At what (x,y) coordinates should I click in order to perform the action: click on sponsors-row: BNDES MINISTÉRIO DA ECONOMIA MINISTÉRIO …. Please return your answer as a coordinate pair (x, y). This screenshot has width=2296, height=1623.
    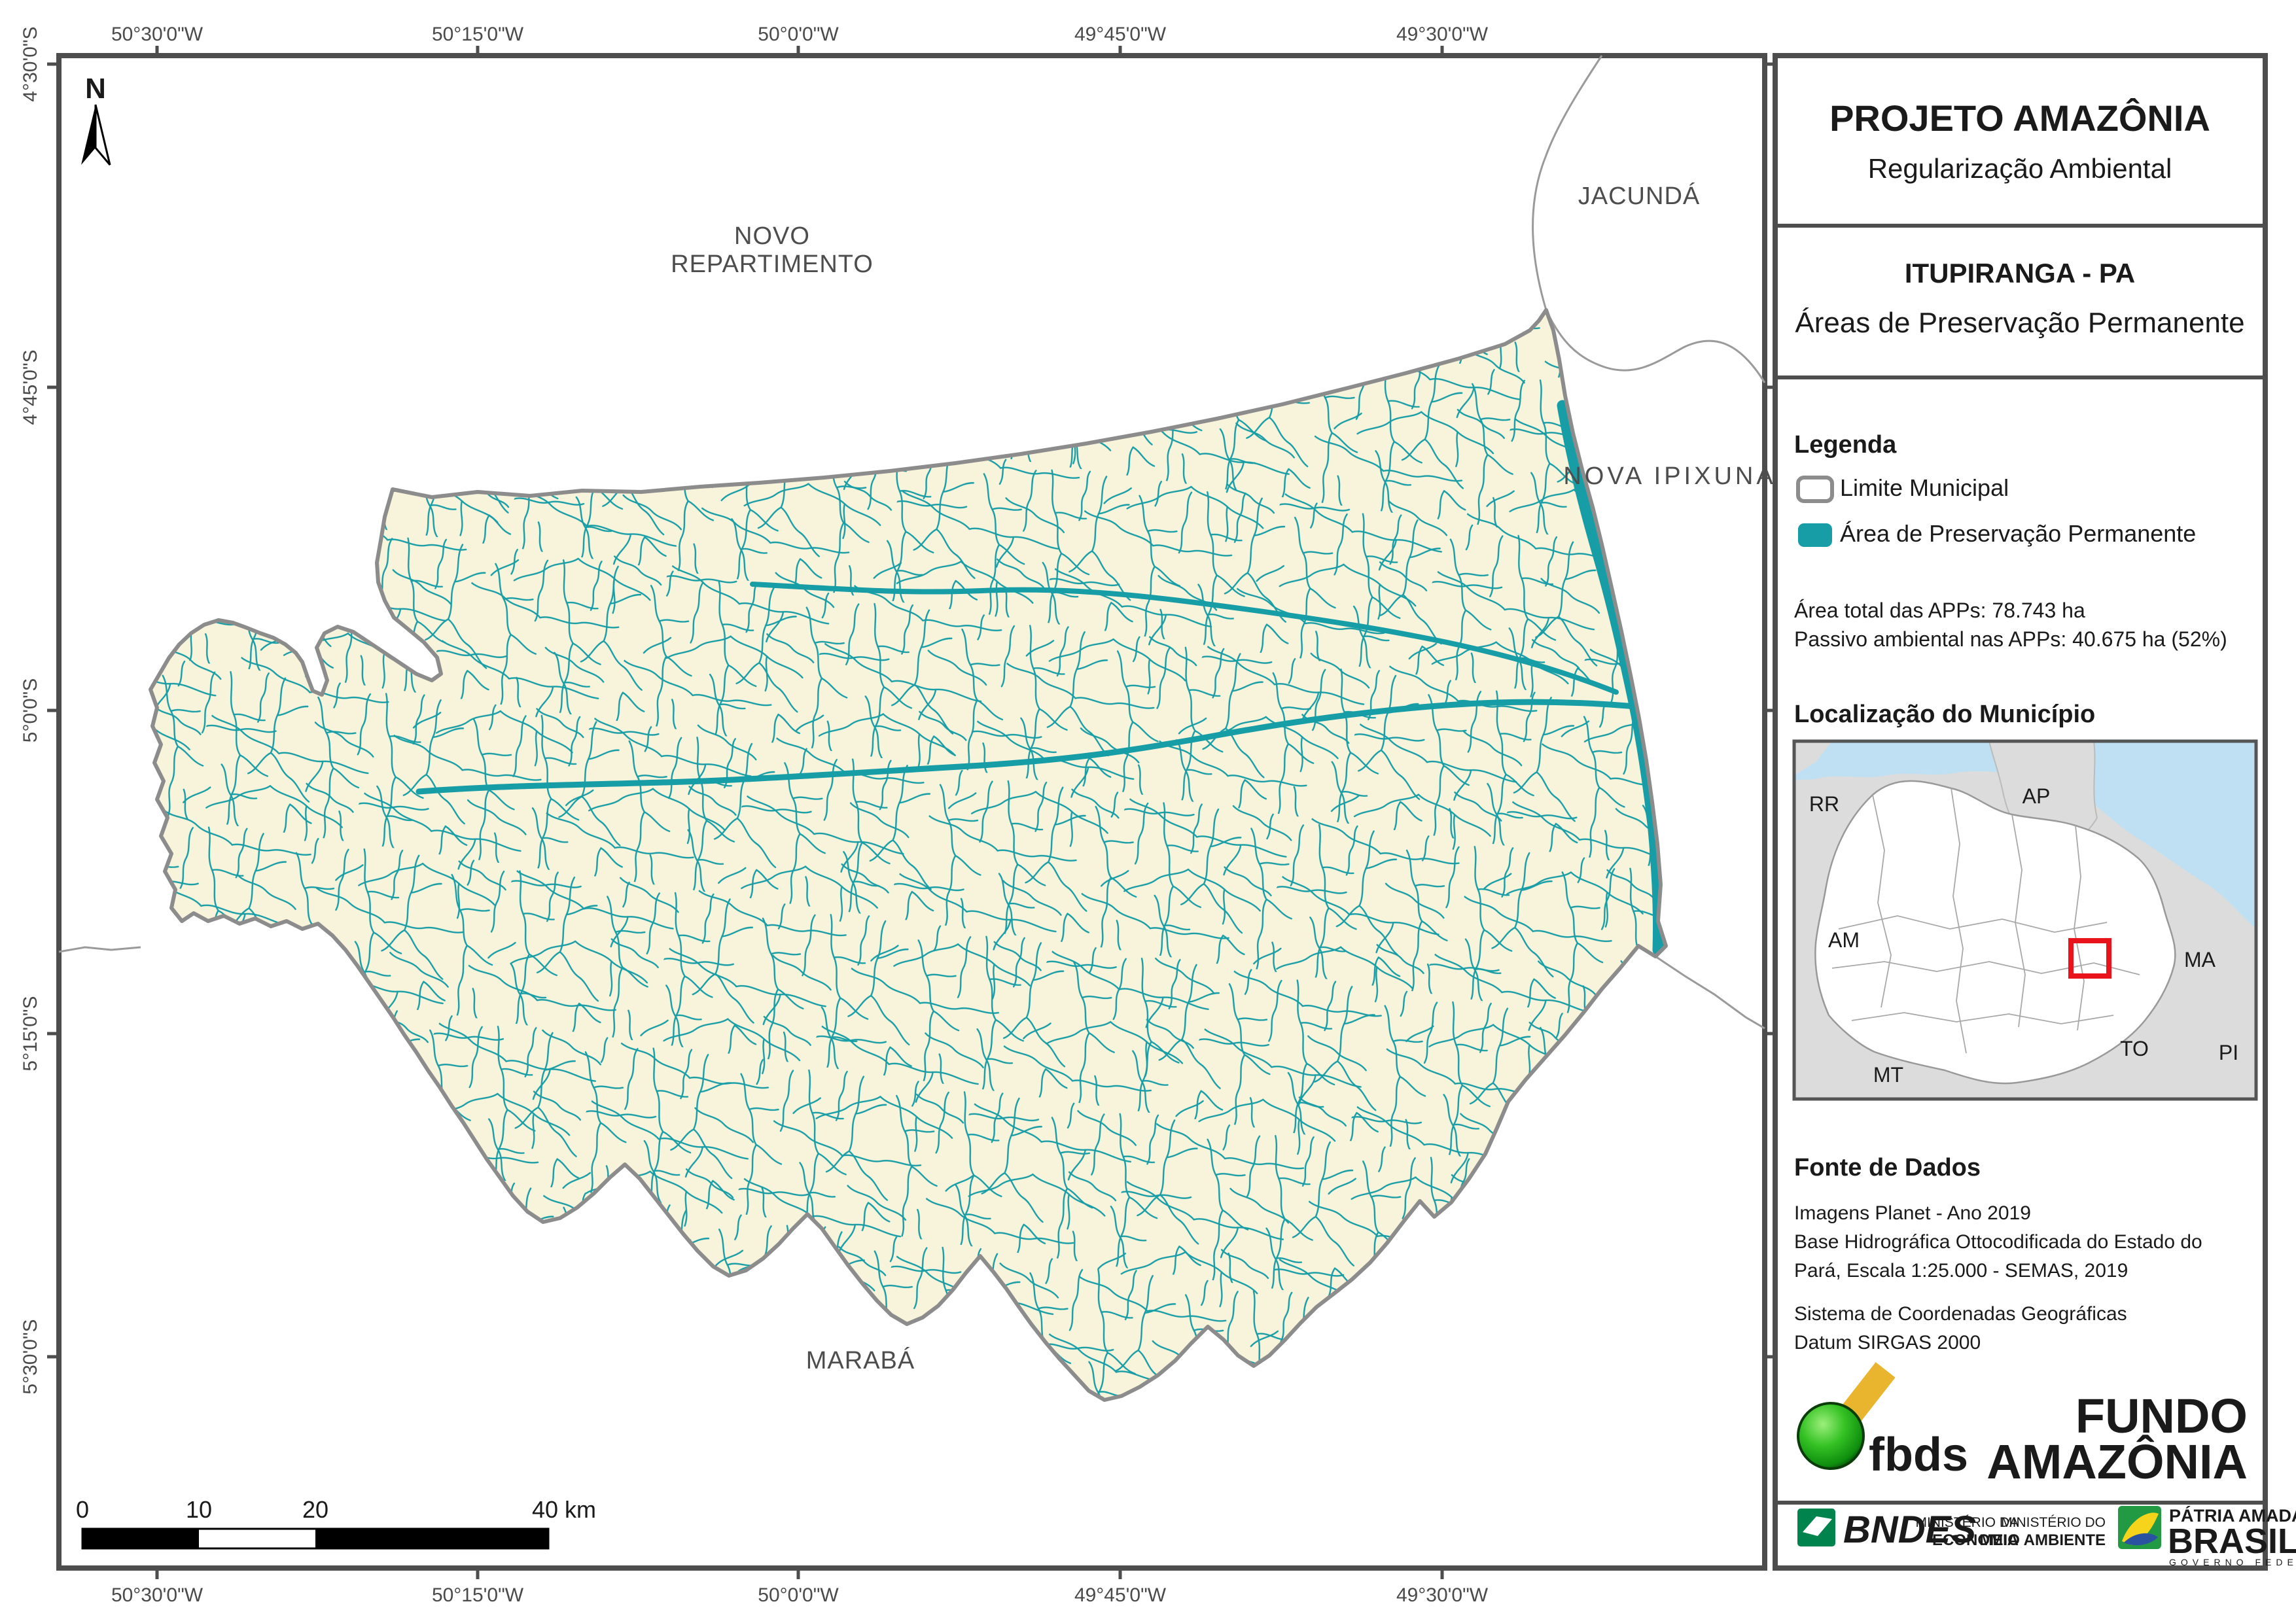
    Looking at the image, I should click on (2046, 1536).